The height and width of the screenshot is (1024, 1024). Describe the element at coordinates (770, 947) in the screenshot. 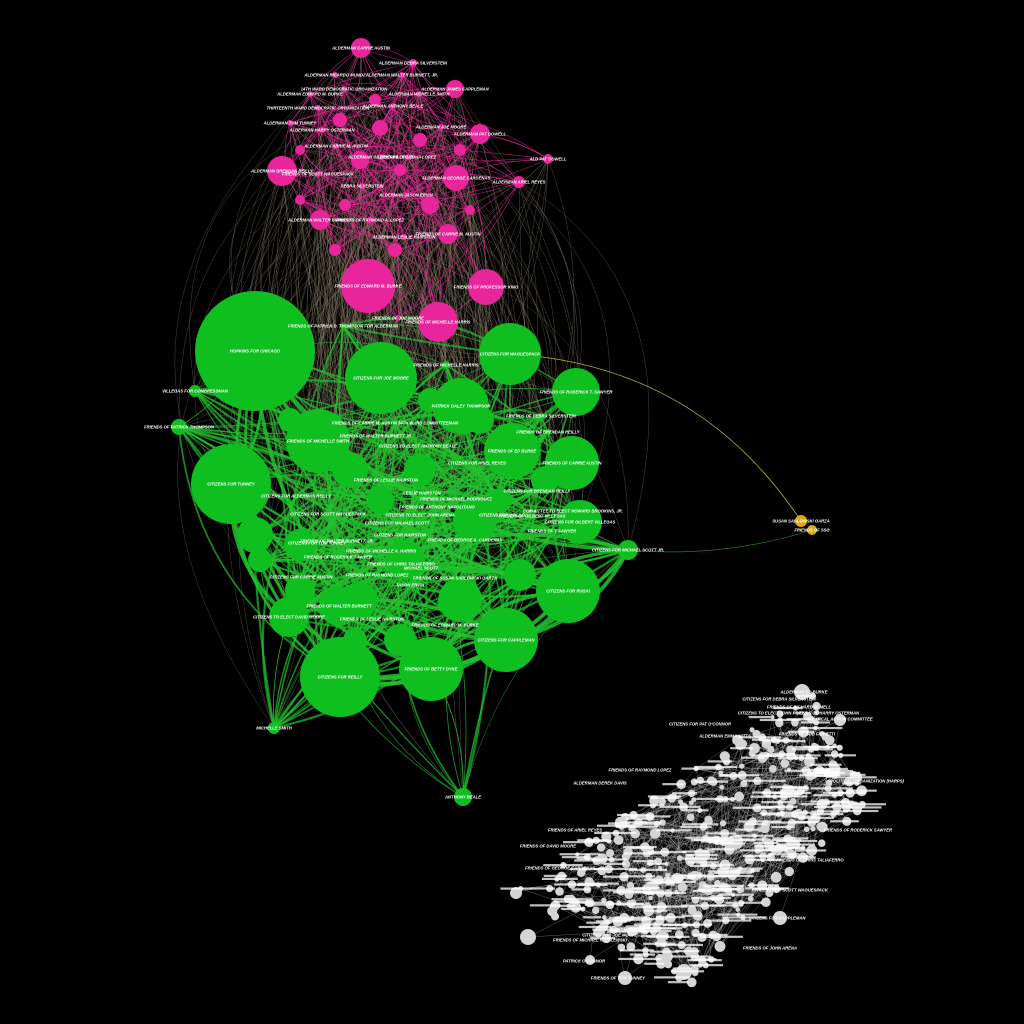

I see `node-label: FRIENDS OF JOHN ARENA` at that location.